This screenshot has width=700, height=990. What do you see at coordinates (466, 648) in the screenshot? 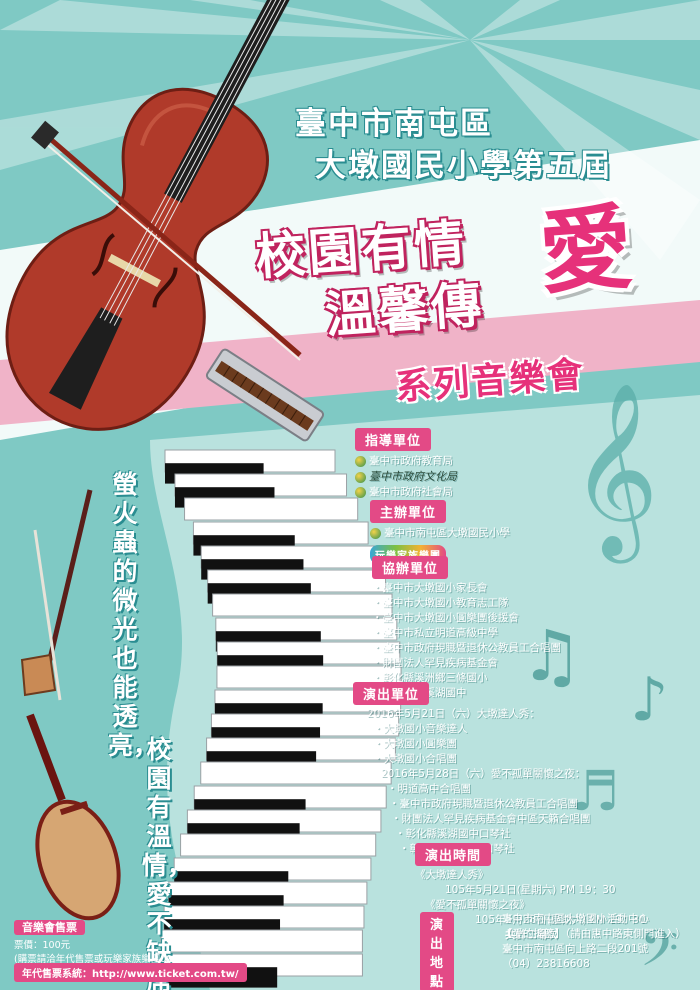
I see `co-organizer-item-4: 臺中市政府現職暨退休公教員工合唱團` at bounding box center [466, 648].